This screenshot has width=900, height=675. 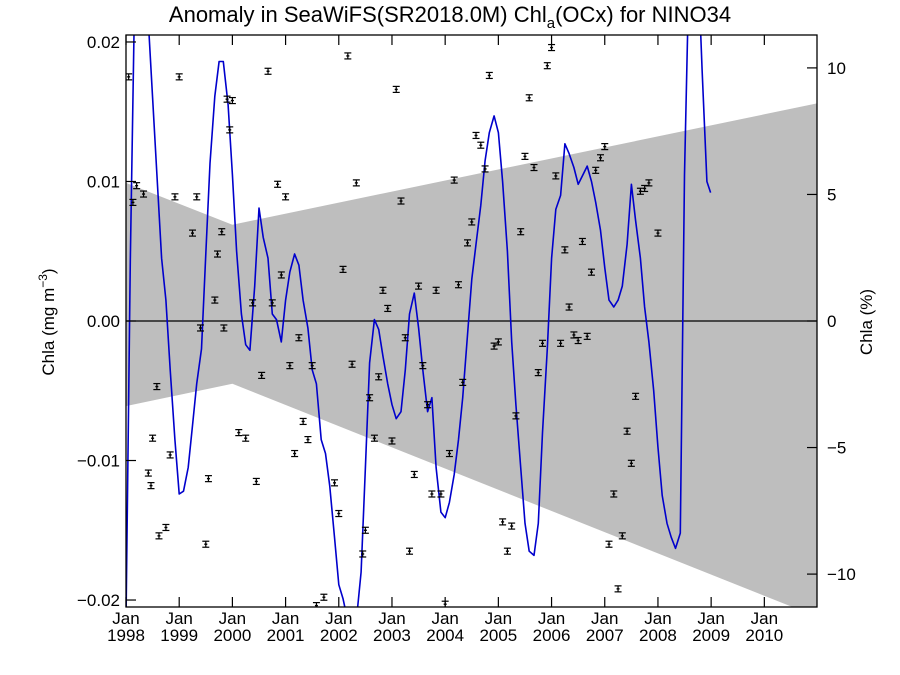 I want to click on x-tick-label-month-11: Jan, so click(x=710, y=618).